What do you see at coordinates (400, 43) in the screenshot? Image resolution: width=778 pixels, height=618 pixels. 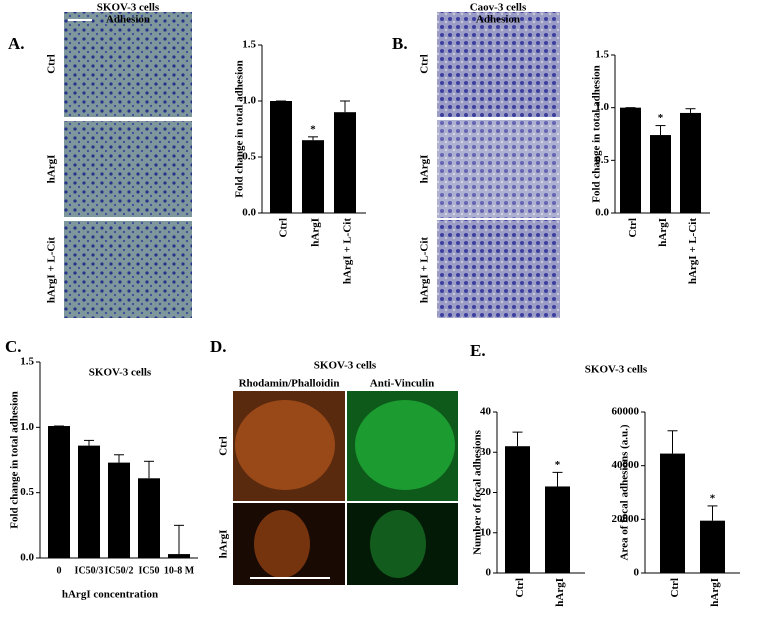 I see `panel-letter: B.` at bounding box center [400, 43].